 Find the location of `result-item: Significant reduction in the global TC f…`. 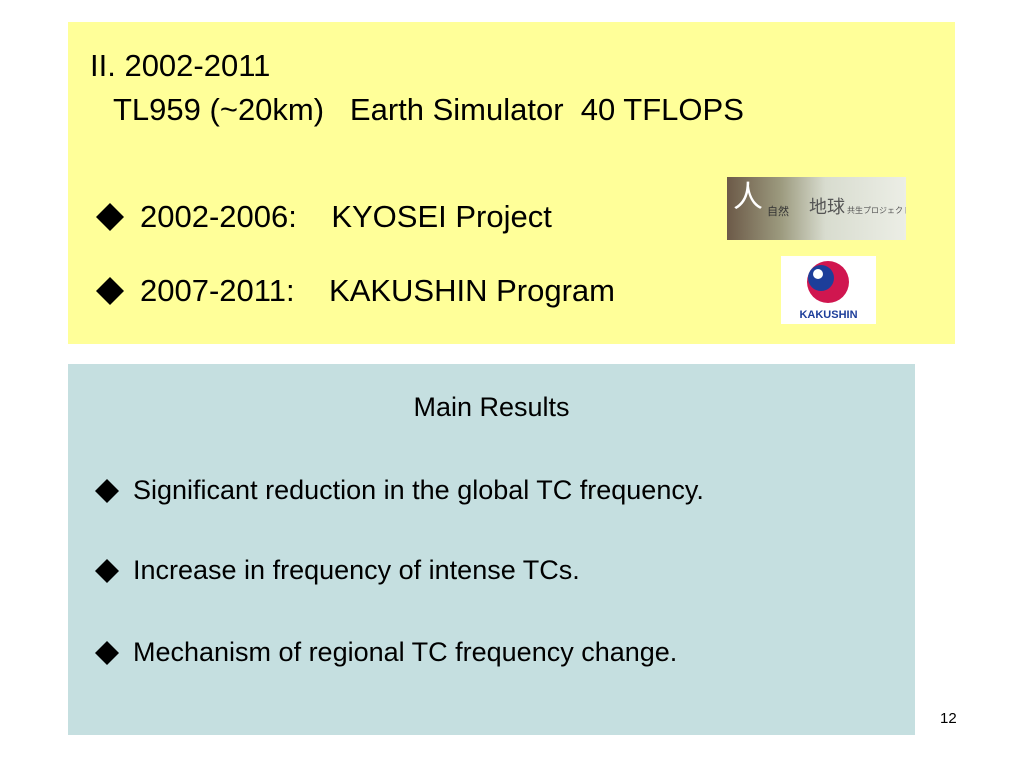

result-item: Significant reduction in the global TC f… is located at coordinates (418, 490).